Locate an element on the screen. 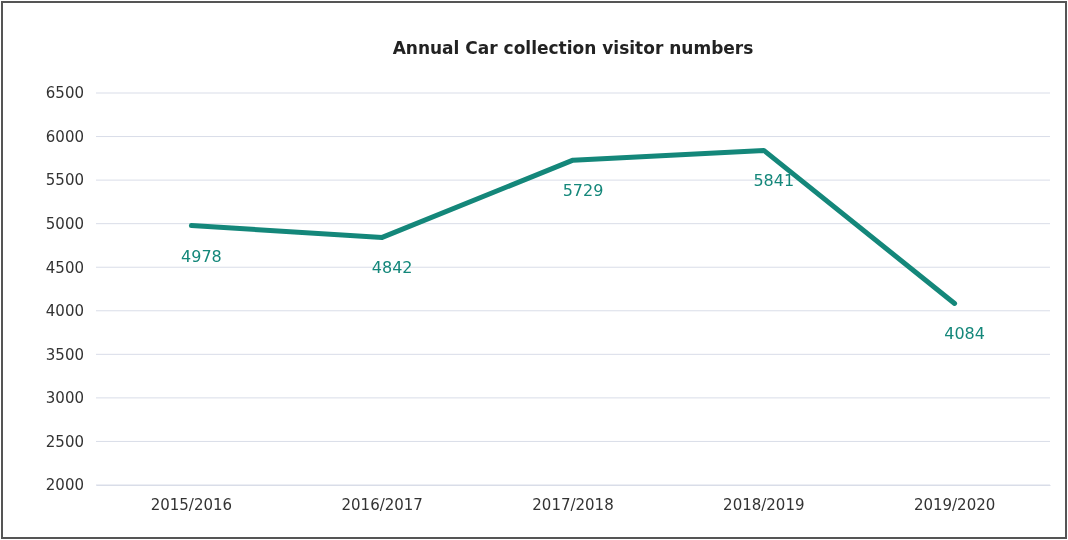 The image size is (1068, 540). x-tick-label: 2019/2020 is located at coordinates (954, 504).